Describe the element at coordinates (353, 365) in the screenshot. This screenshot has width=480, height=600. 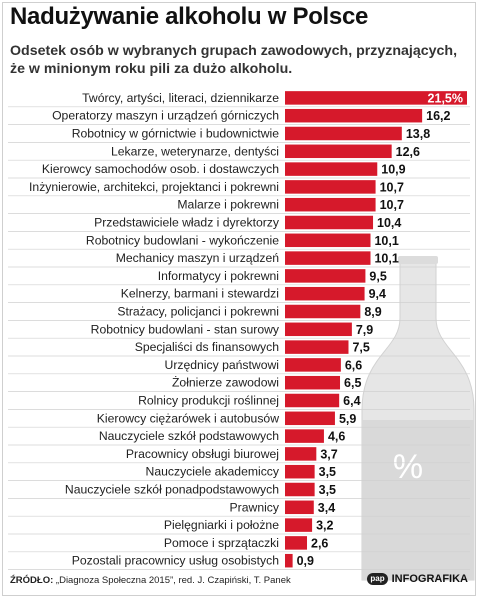
I see `value-label: 6,6` at that location.